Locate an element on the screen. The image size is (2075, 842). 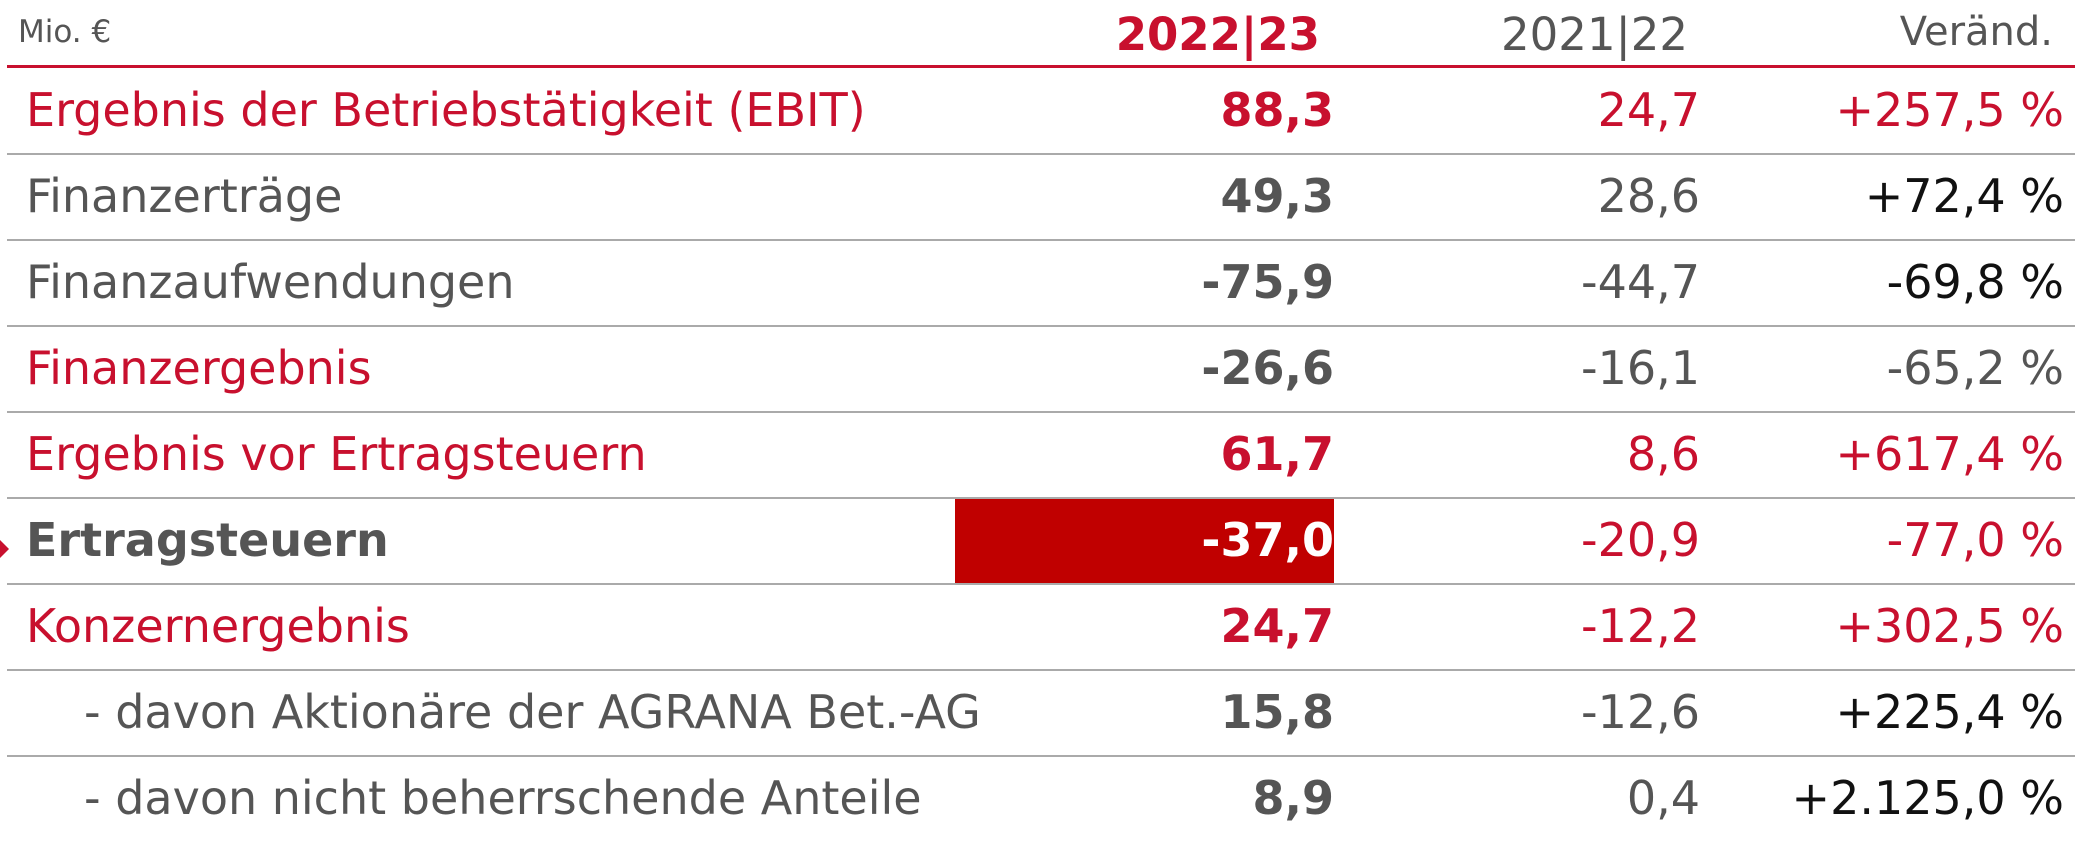
unit-label: Mio. € is located at coordinates (65, 32).